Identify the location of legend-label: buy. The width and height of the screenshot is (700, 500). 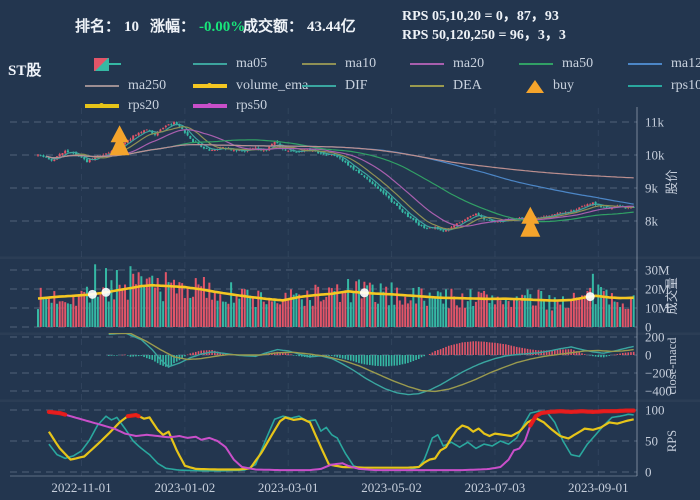
(563, 85).